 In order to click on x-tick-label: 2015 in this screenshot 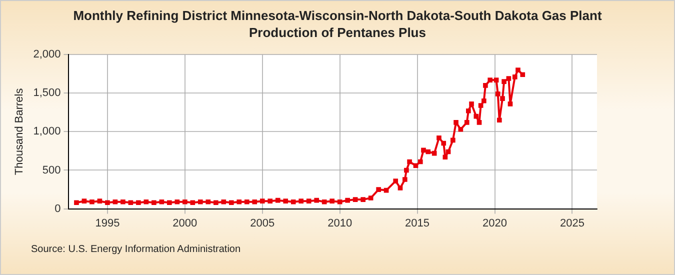, I will do `click(417, 223)`.